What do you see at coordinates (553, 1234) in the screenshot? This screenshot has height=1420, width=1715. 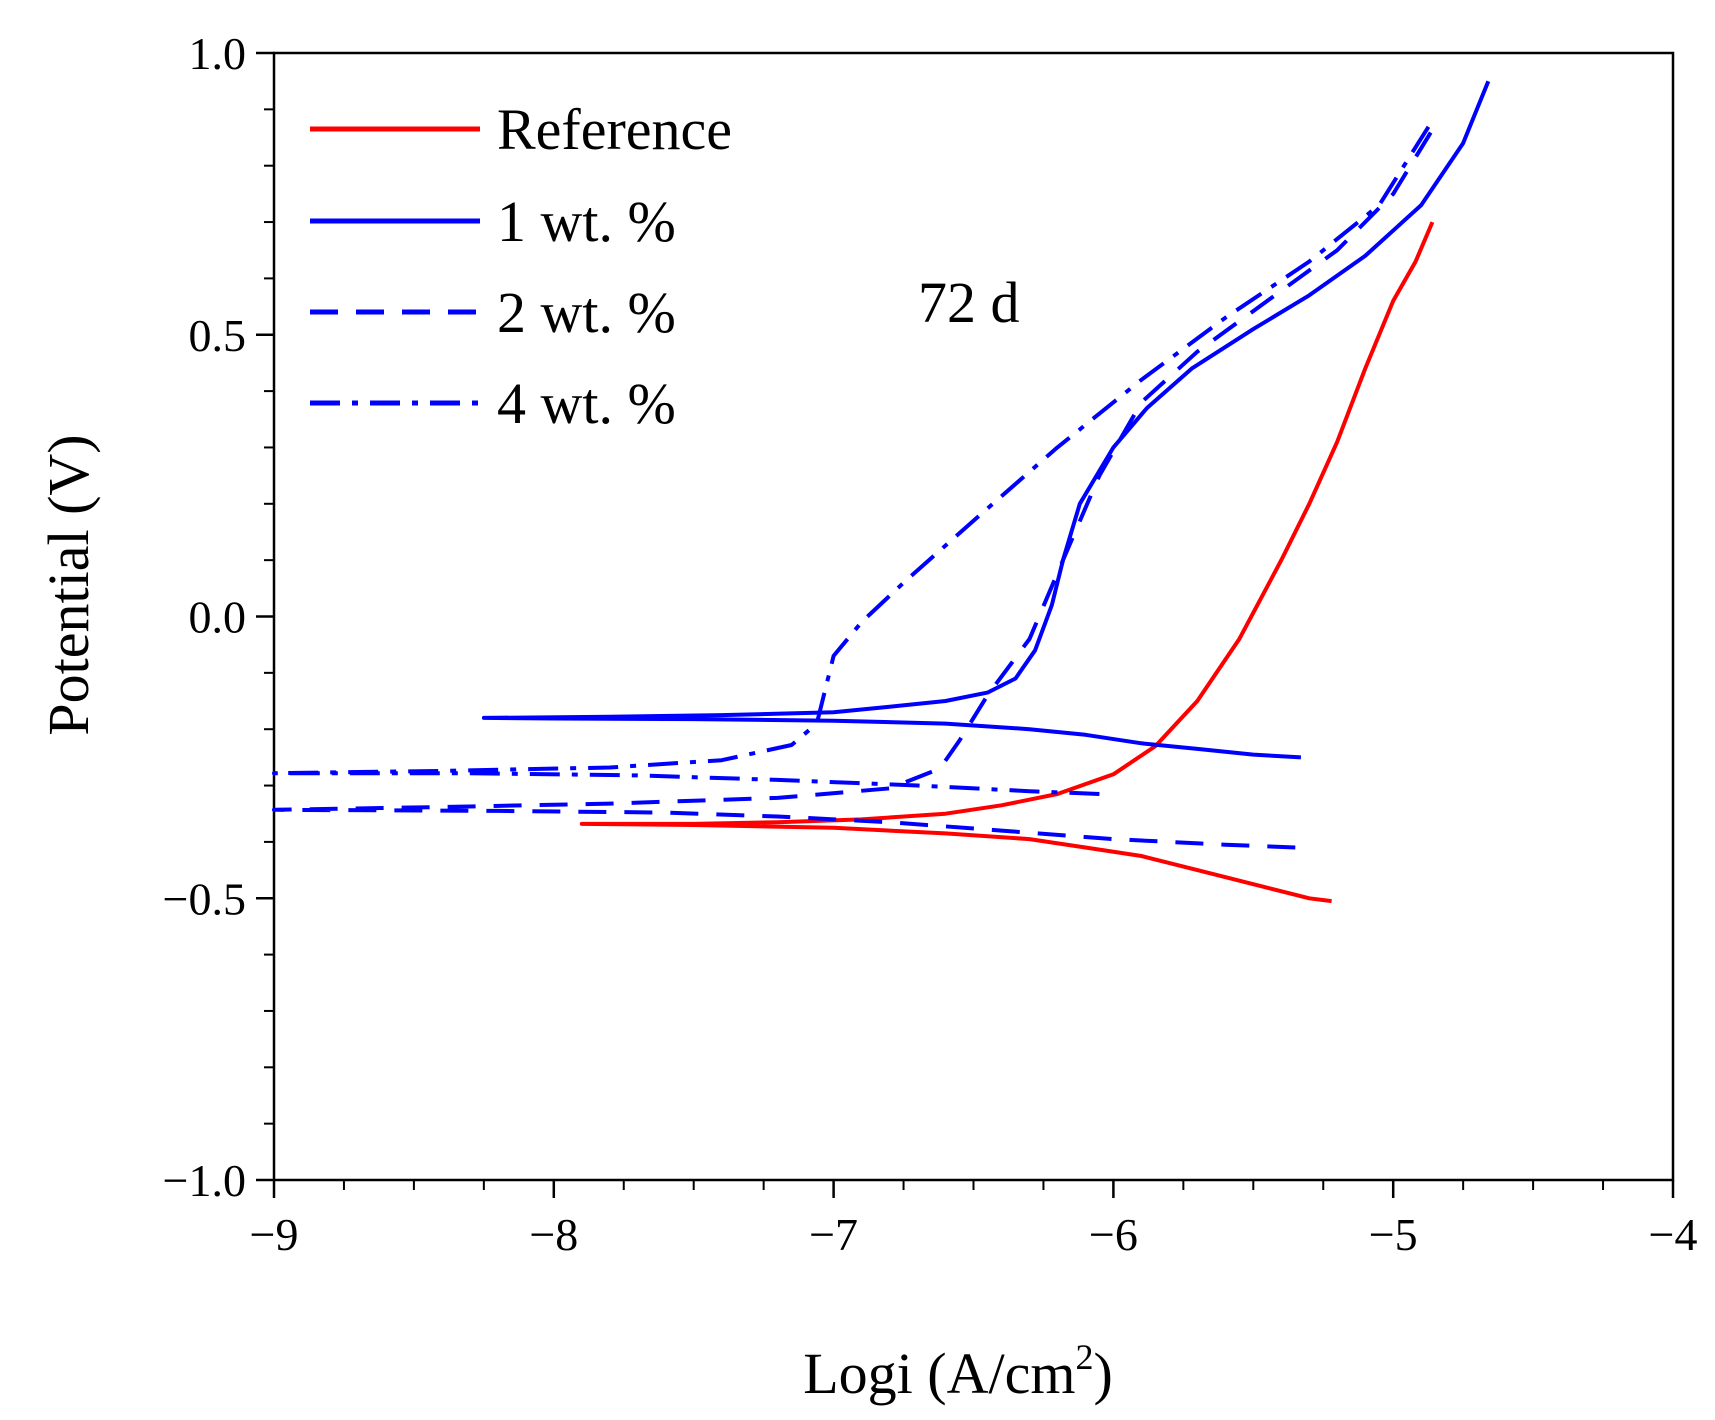 I see `x-tick-label: −8` at bounding box center [553, 1234].